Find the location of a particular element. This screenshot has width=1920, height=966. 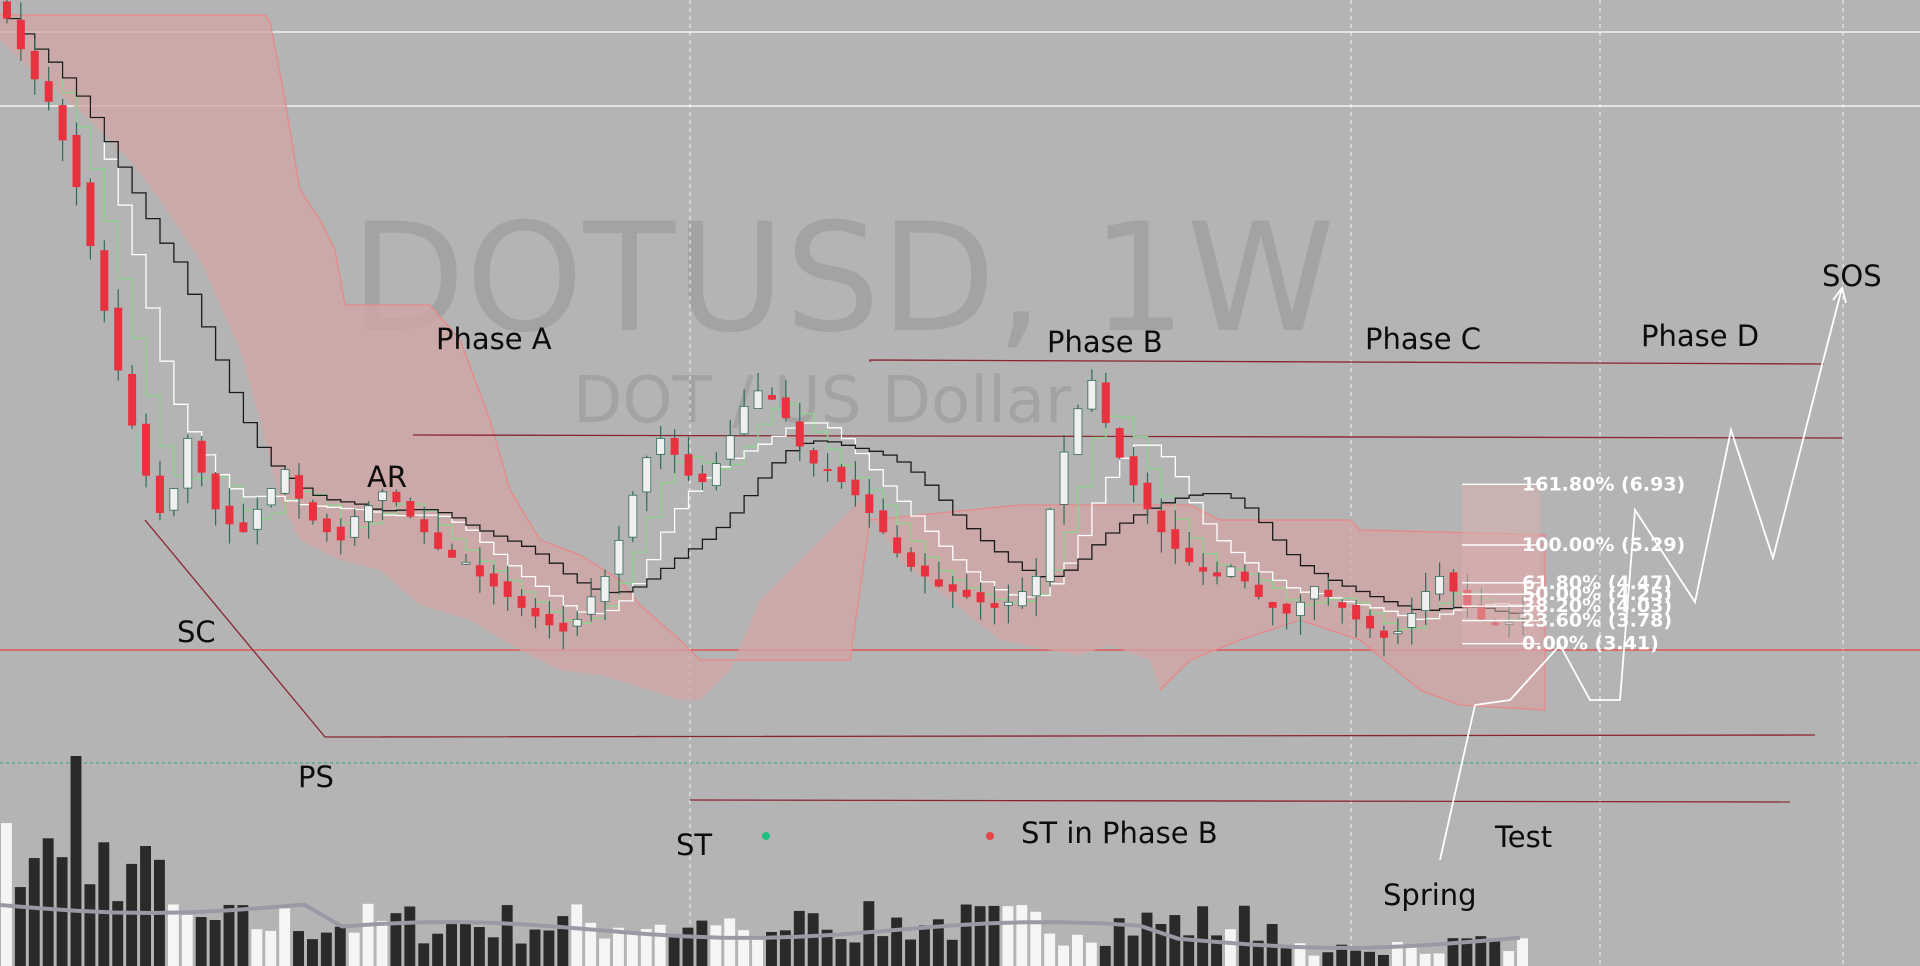

fib-level-label: 161.80% (6.93) is located at coordinates (1603, 484).